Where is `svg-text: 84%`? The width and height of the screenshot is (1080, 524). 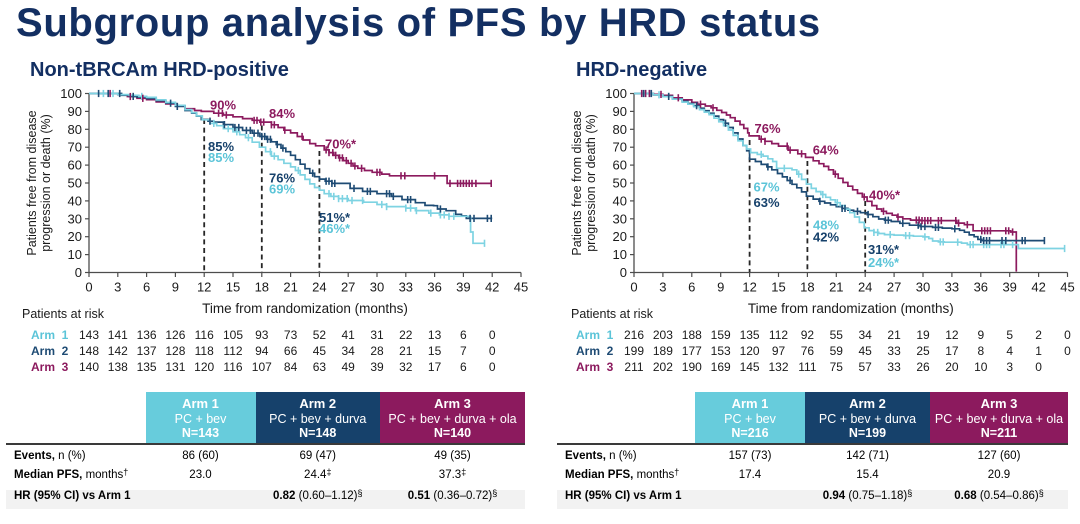
svg-text: 84% is located at coordinates (282, 113).